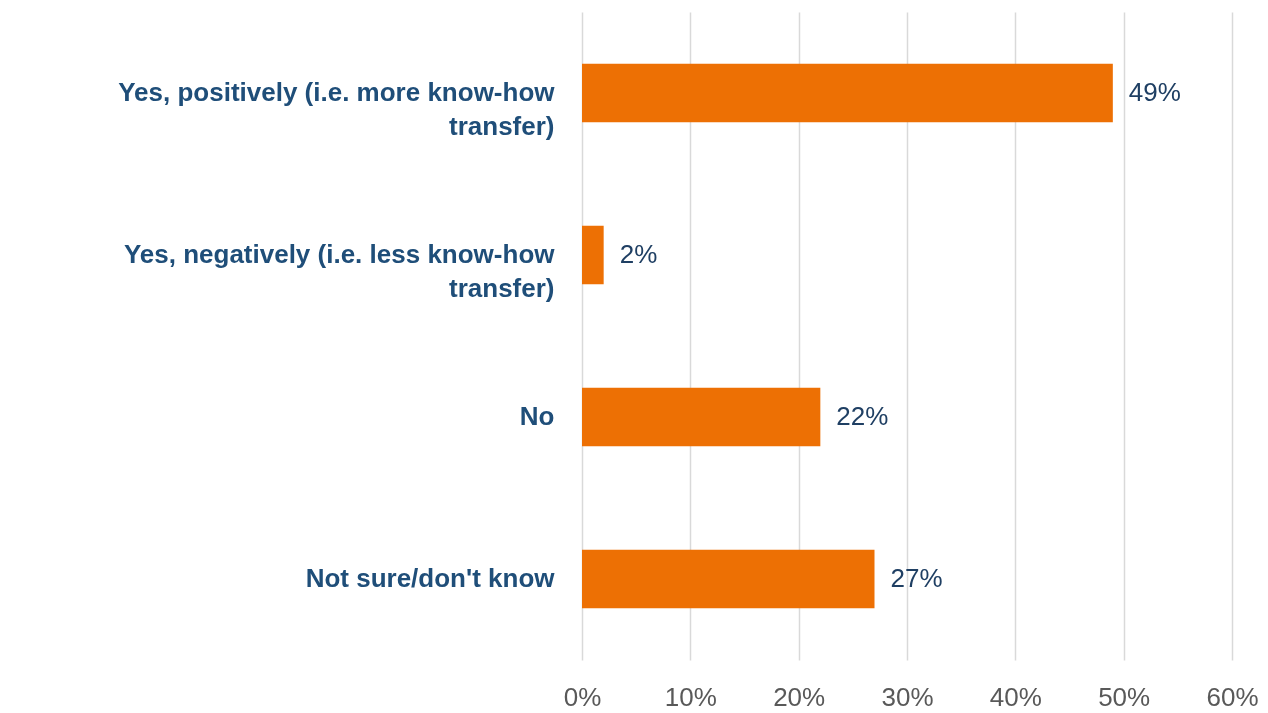 The image size is (1268, 713). What do you see at coordinates (339, 271) in the screenshot?
I see `y-tick-label: Yes, negatively (i.e. less know-how transfer)` at bounding box center [339, 271].